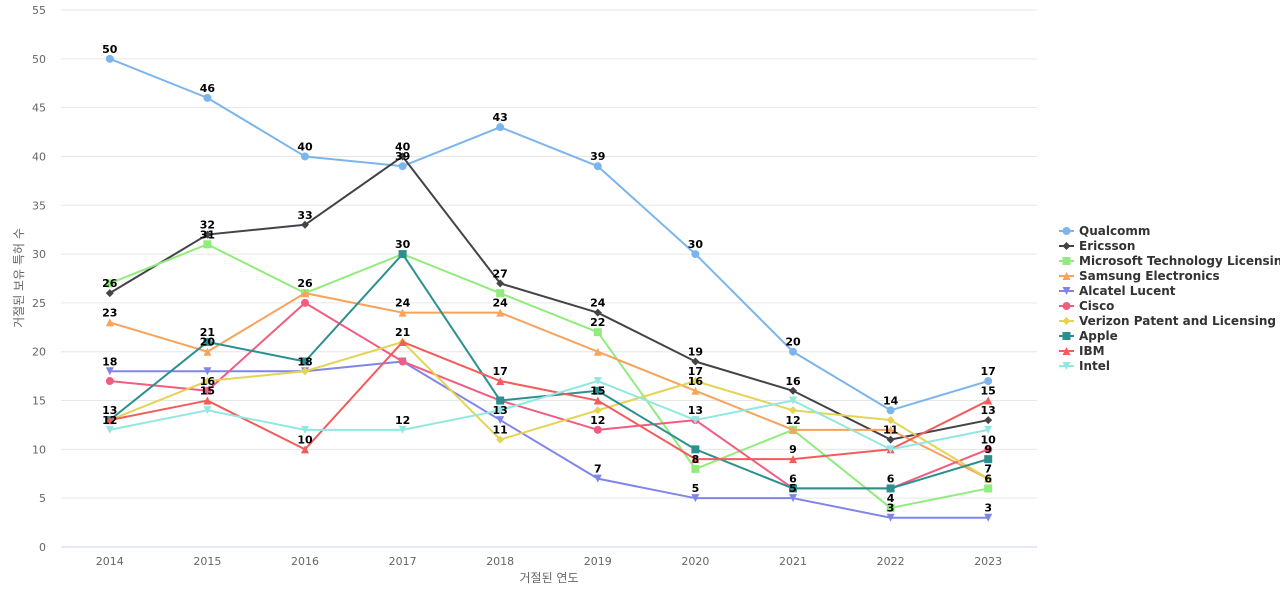 The image size is (1280, 600). Describe the element at coordinates (1169, 261) in the screenshot. I see `legend-item: Microsoft Technology Licensing` at that location.